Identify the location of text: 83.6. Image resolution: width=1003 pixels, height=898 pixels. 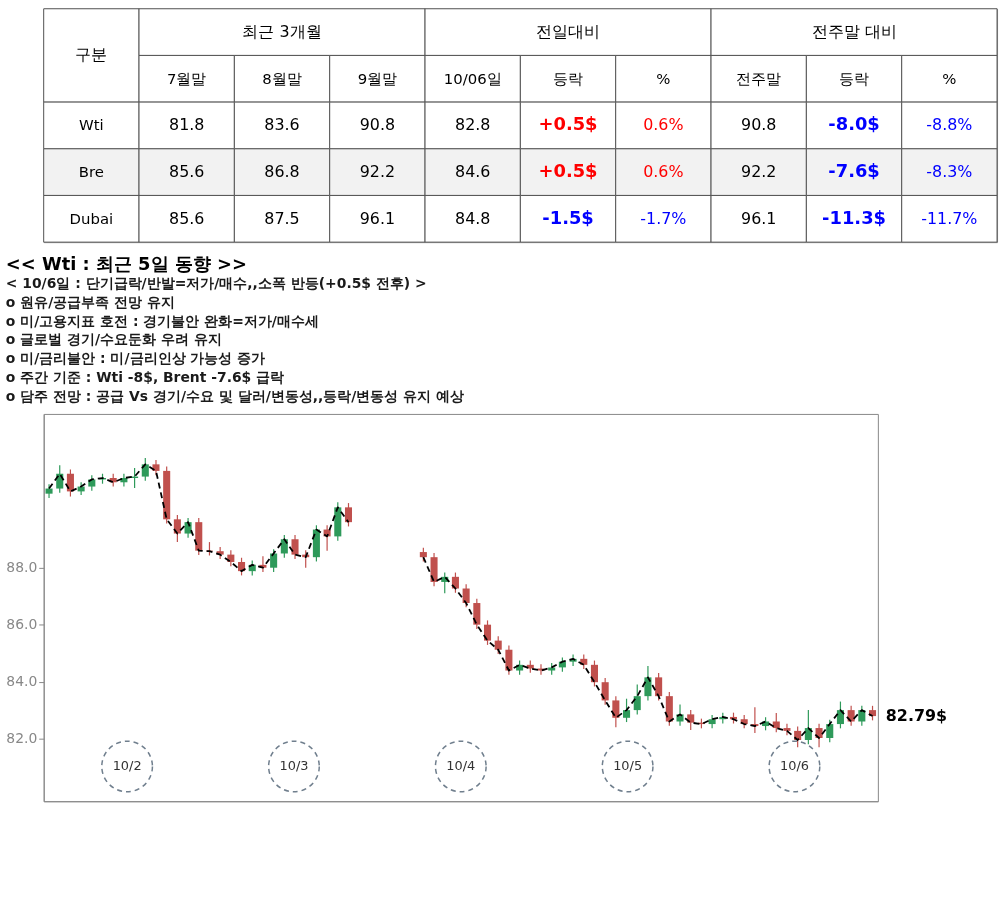
(282, 125).